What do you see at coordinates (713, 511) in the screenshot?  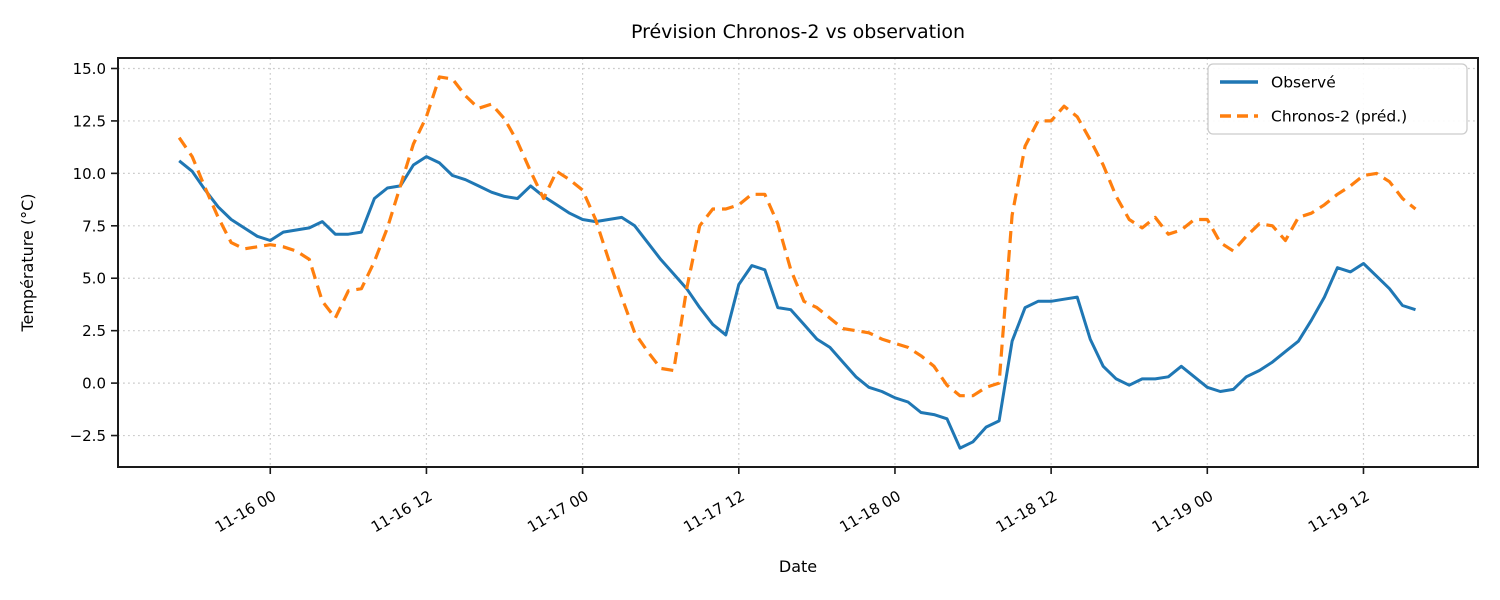 I see `x-tick-label: 11-17 12` at bounding box center [713, 511].